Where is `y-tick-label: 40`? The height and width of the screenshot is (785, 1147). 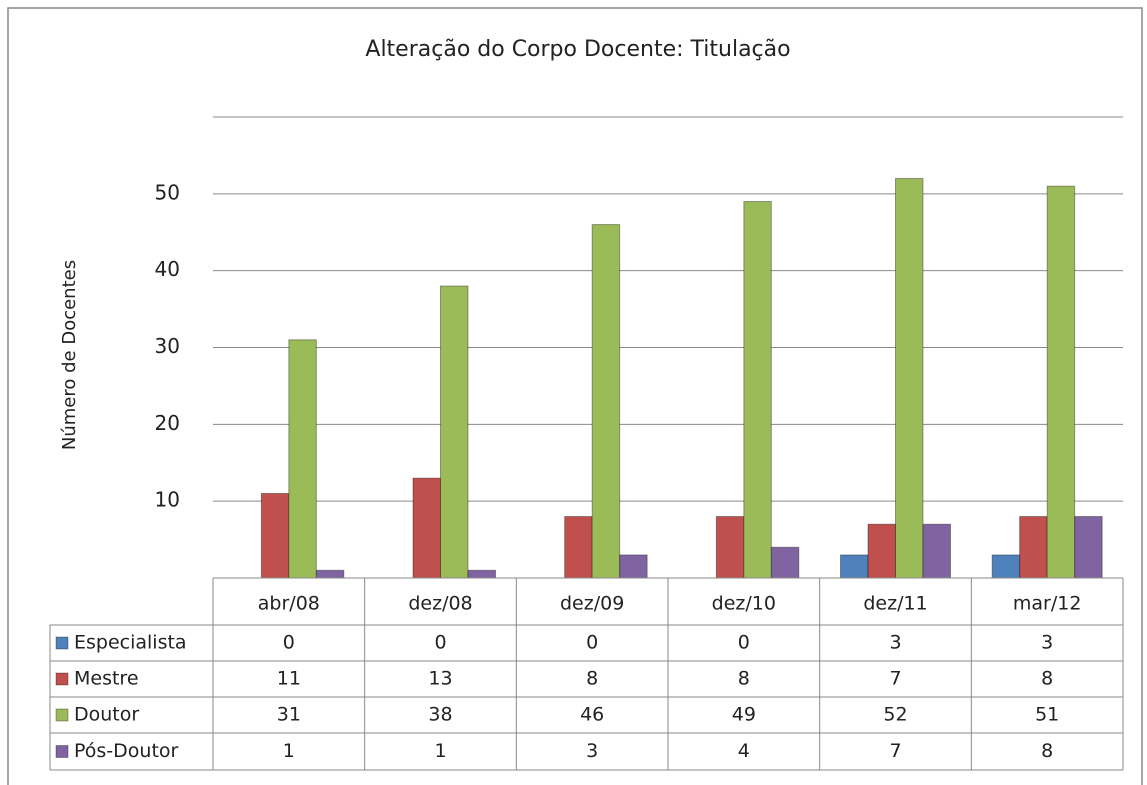 y-tick-label: 40 is located at coordinates (167, 269).